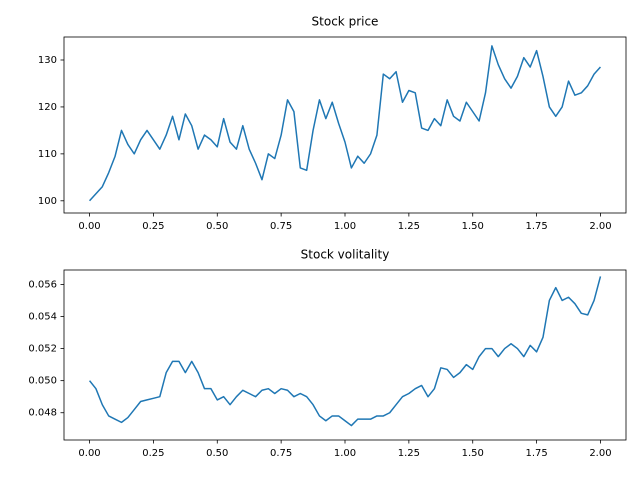  I want to click on y-tick-label: 0.050, so click(42, 381).